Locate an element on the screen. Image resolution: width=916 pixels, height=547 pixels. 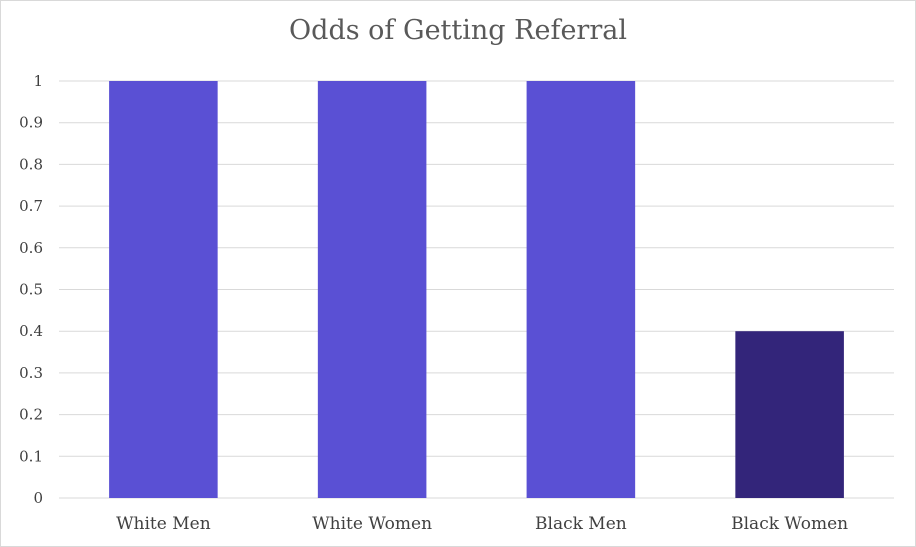
bar-black-women is located at coordinates (789, 414).